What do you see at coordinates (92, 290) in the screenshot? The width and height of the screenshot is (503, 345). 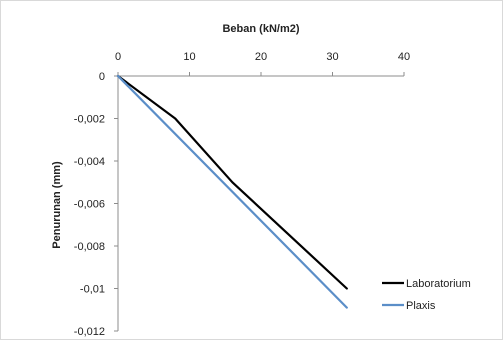 I see `y-tick-label: -0,01` at bounding box center [92, 290].